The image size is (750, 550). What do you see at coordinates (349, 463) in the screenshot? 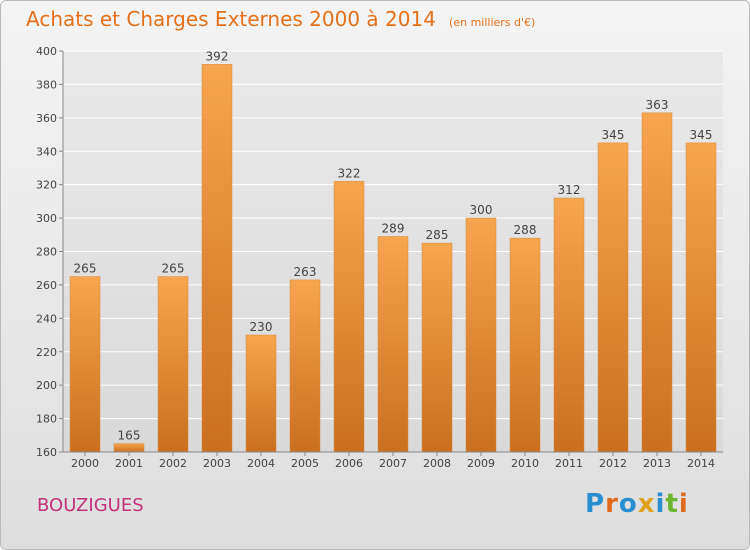
I see `x-tick-label: 2006` at bounding box center [349, 463].